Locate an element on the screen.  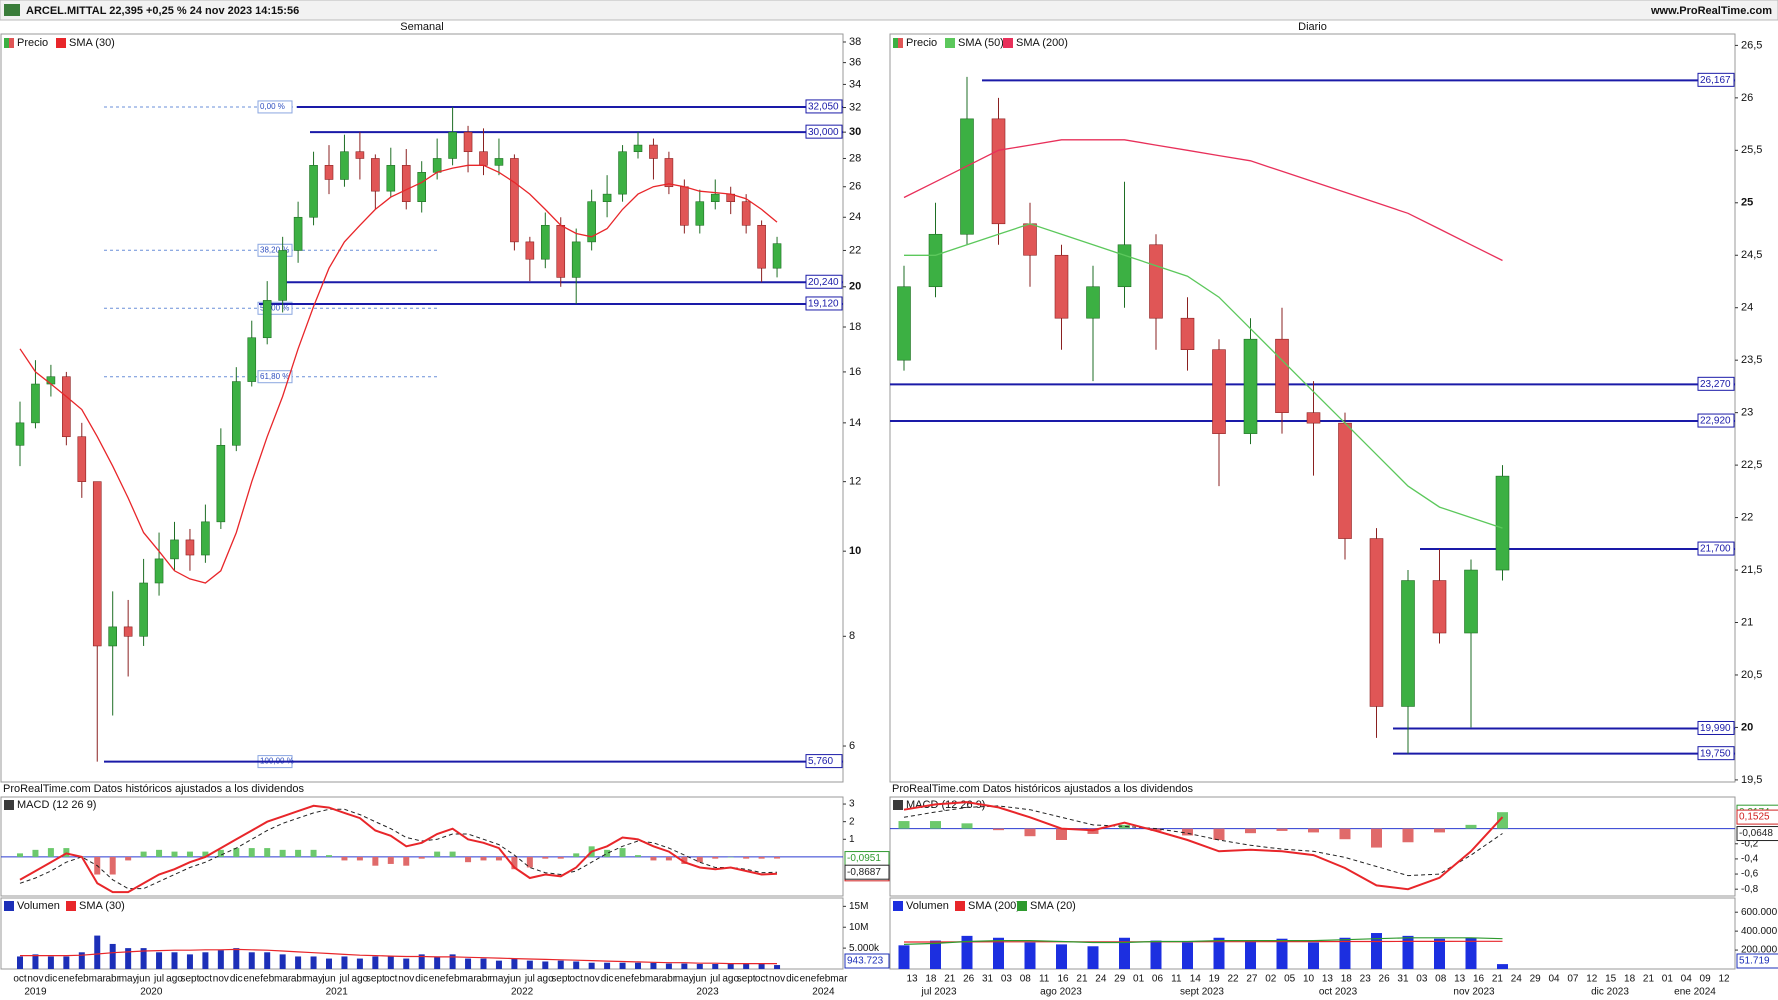
level-label: 22,920 is located at coordinates (1715, 421).